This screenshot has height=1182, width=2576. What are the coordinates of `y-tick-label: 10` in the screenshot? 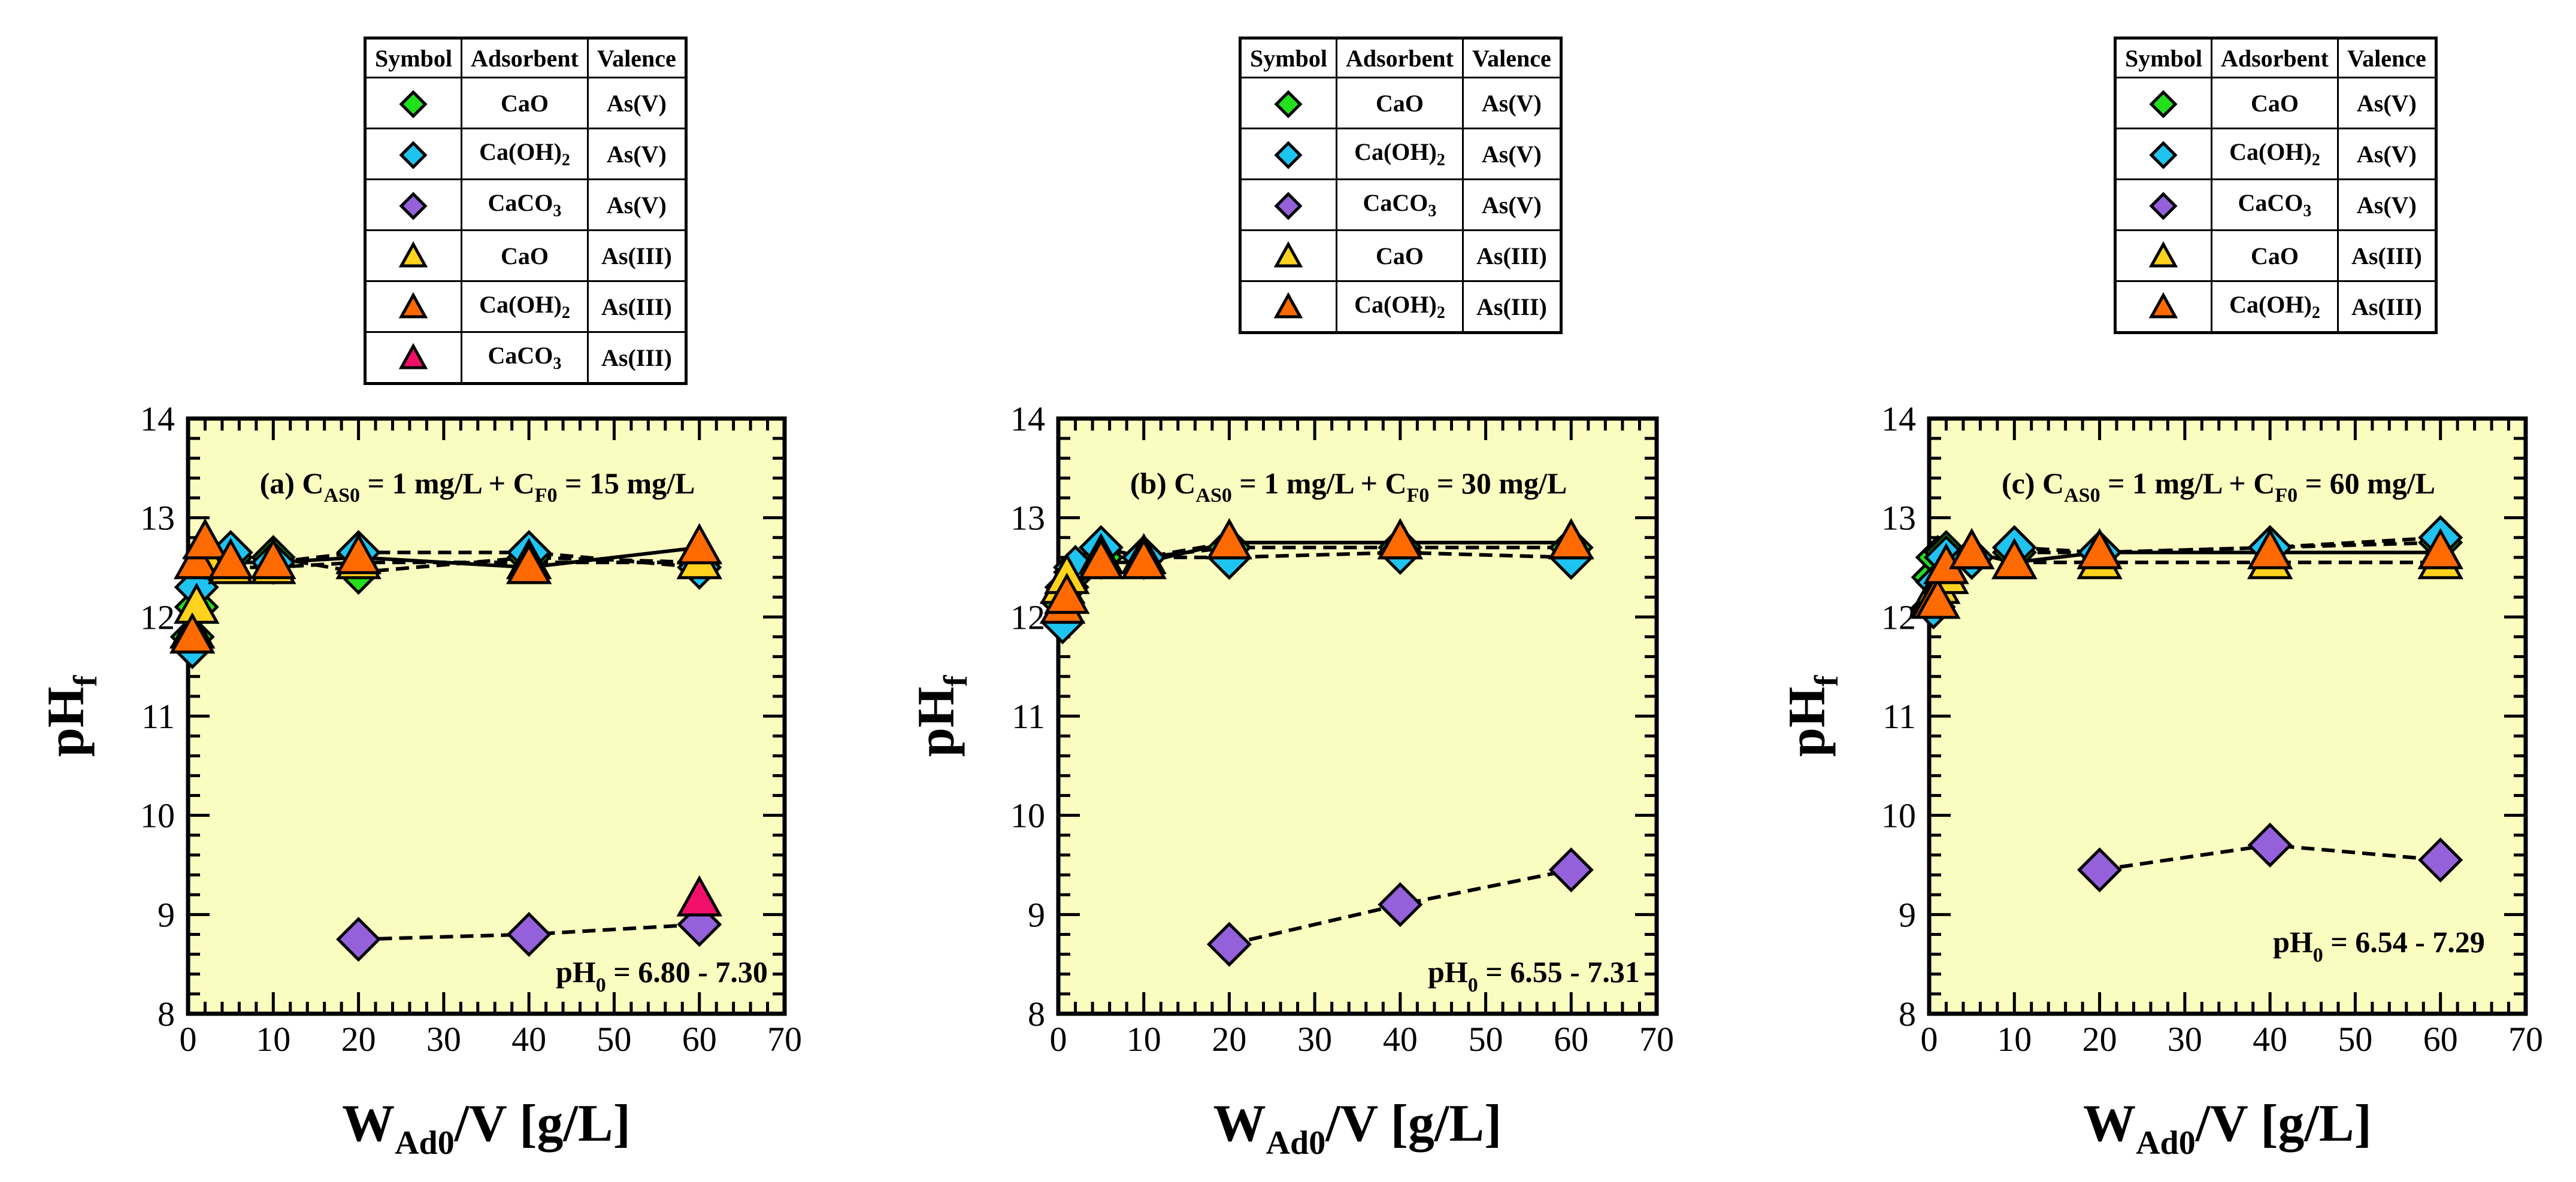 It's located at (157, 815).